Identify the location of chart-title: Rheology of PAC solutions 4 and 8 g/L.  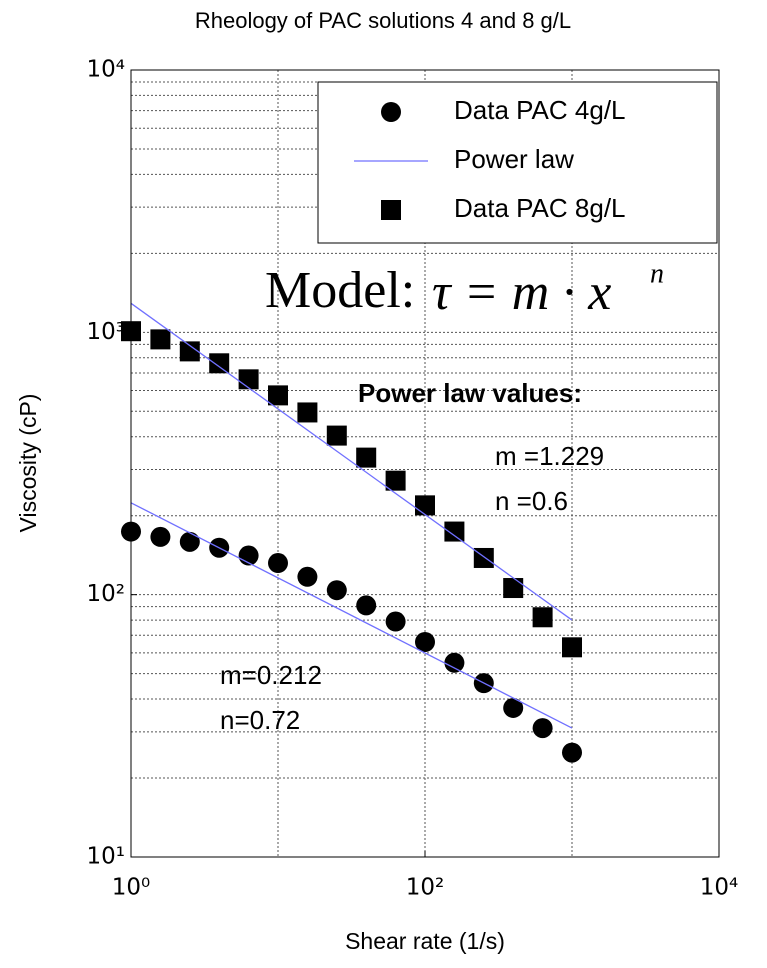
(383, 20).